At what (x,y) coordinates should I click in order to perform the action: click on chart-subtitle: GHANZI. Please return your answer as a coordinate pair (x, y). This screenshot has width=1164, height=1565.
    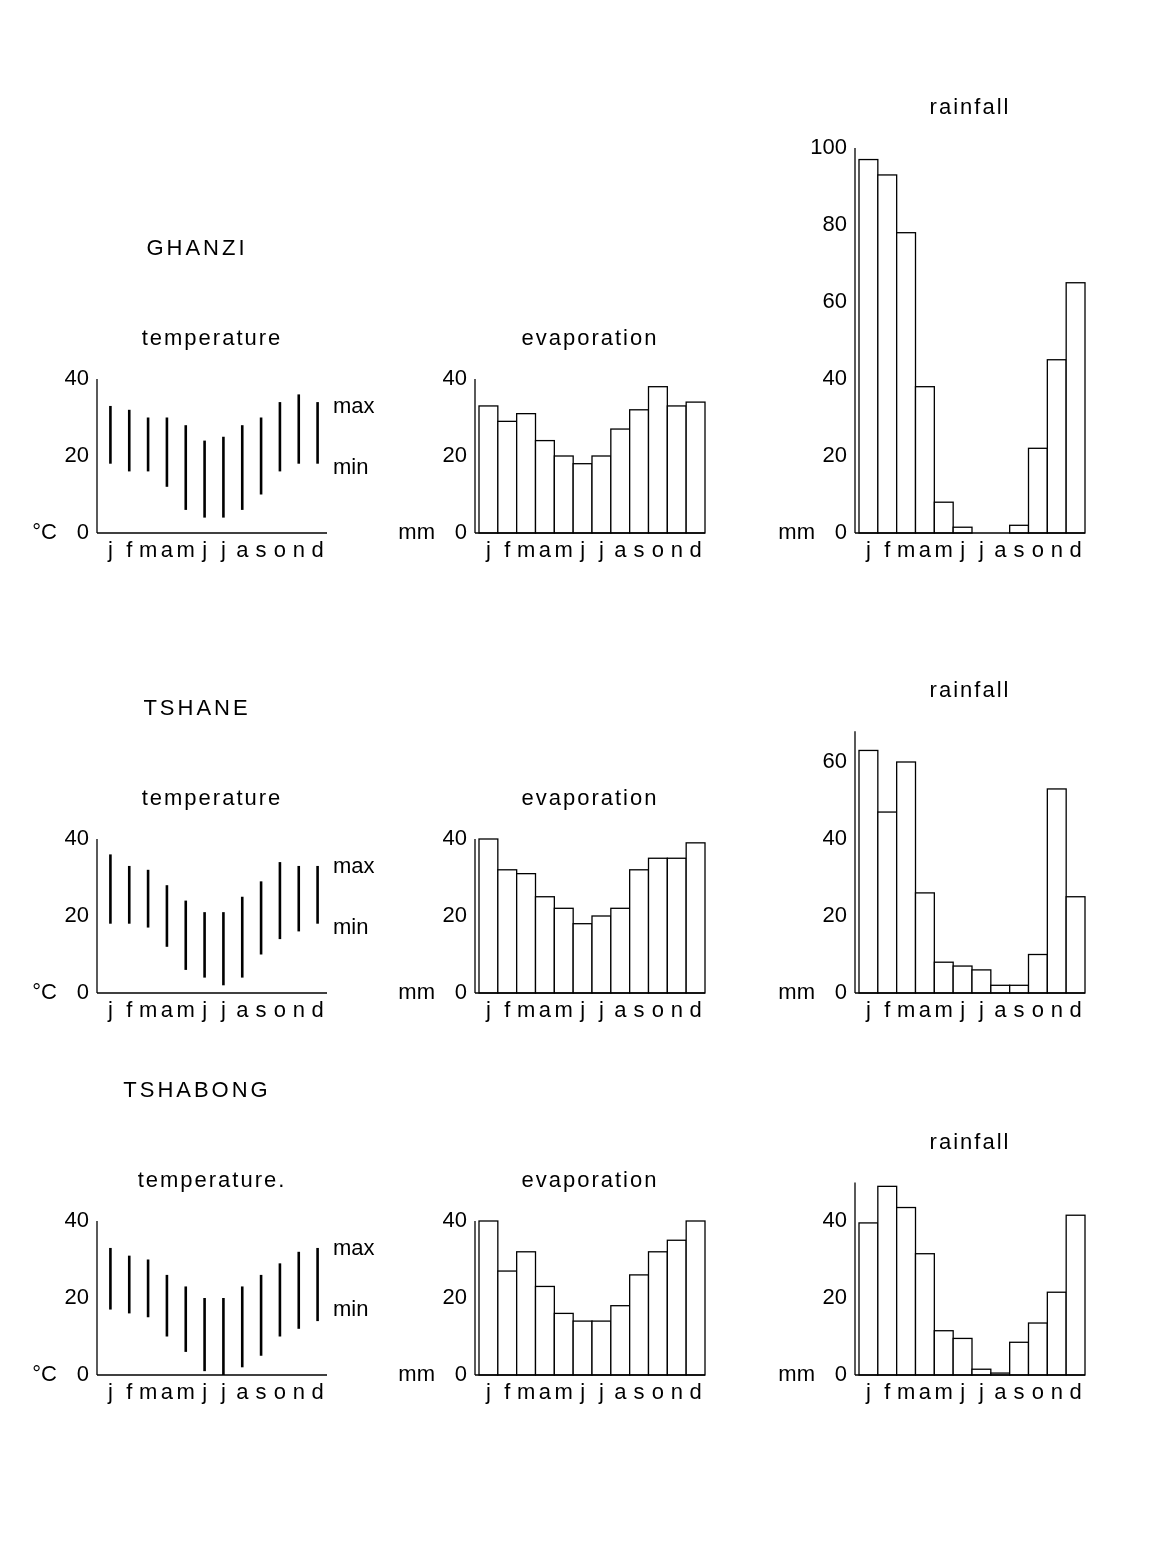
    Looking at the image, I should click on (197, 247).